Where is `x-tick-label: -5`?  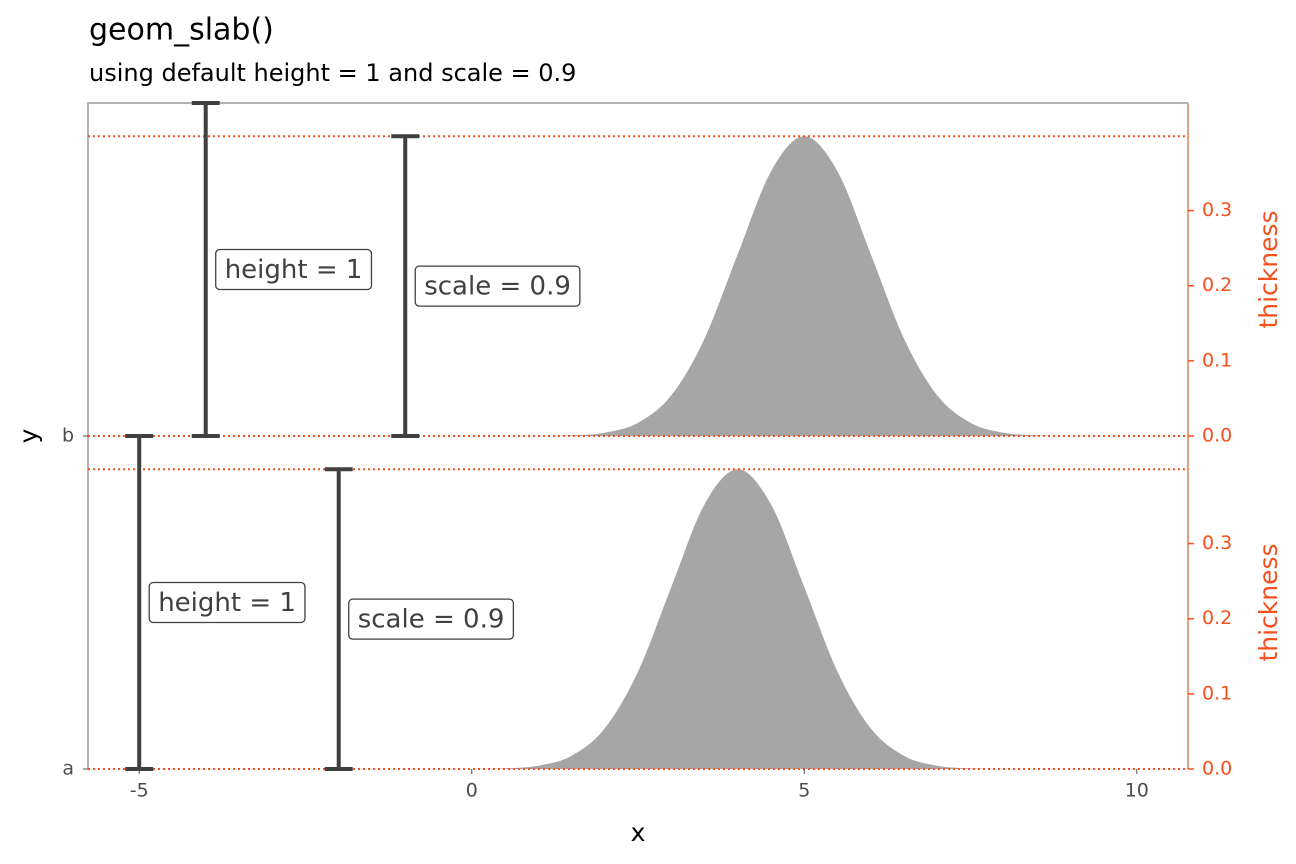 x-tick-label: -5 is located at coordinates (139, 791).